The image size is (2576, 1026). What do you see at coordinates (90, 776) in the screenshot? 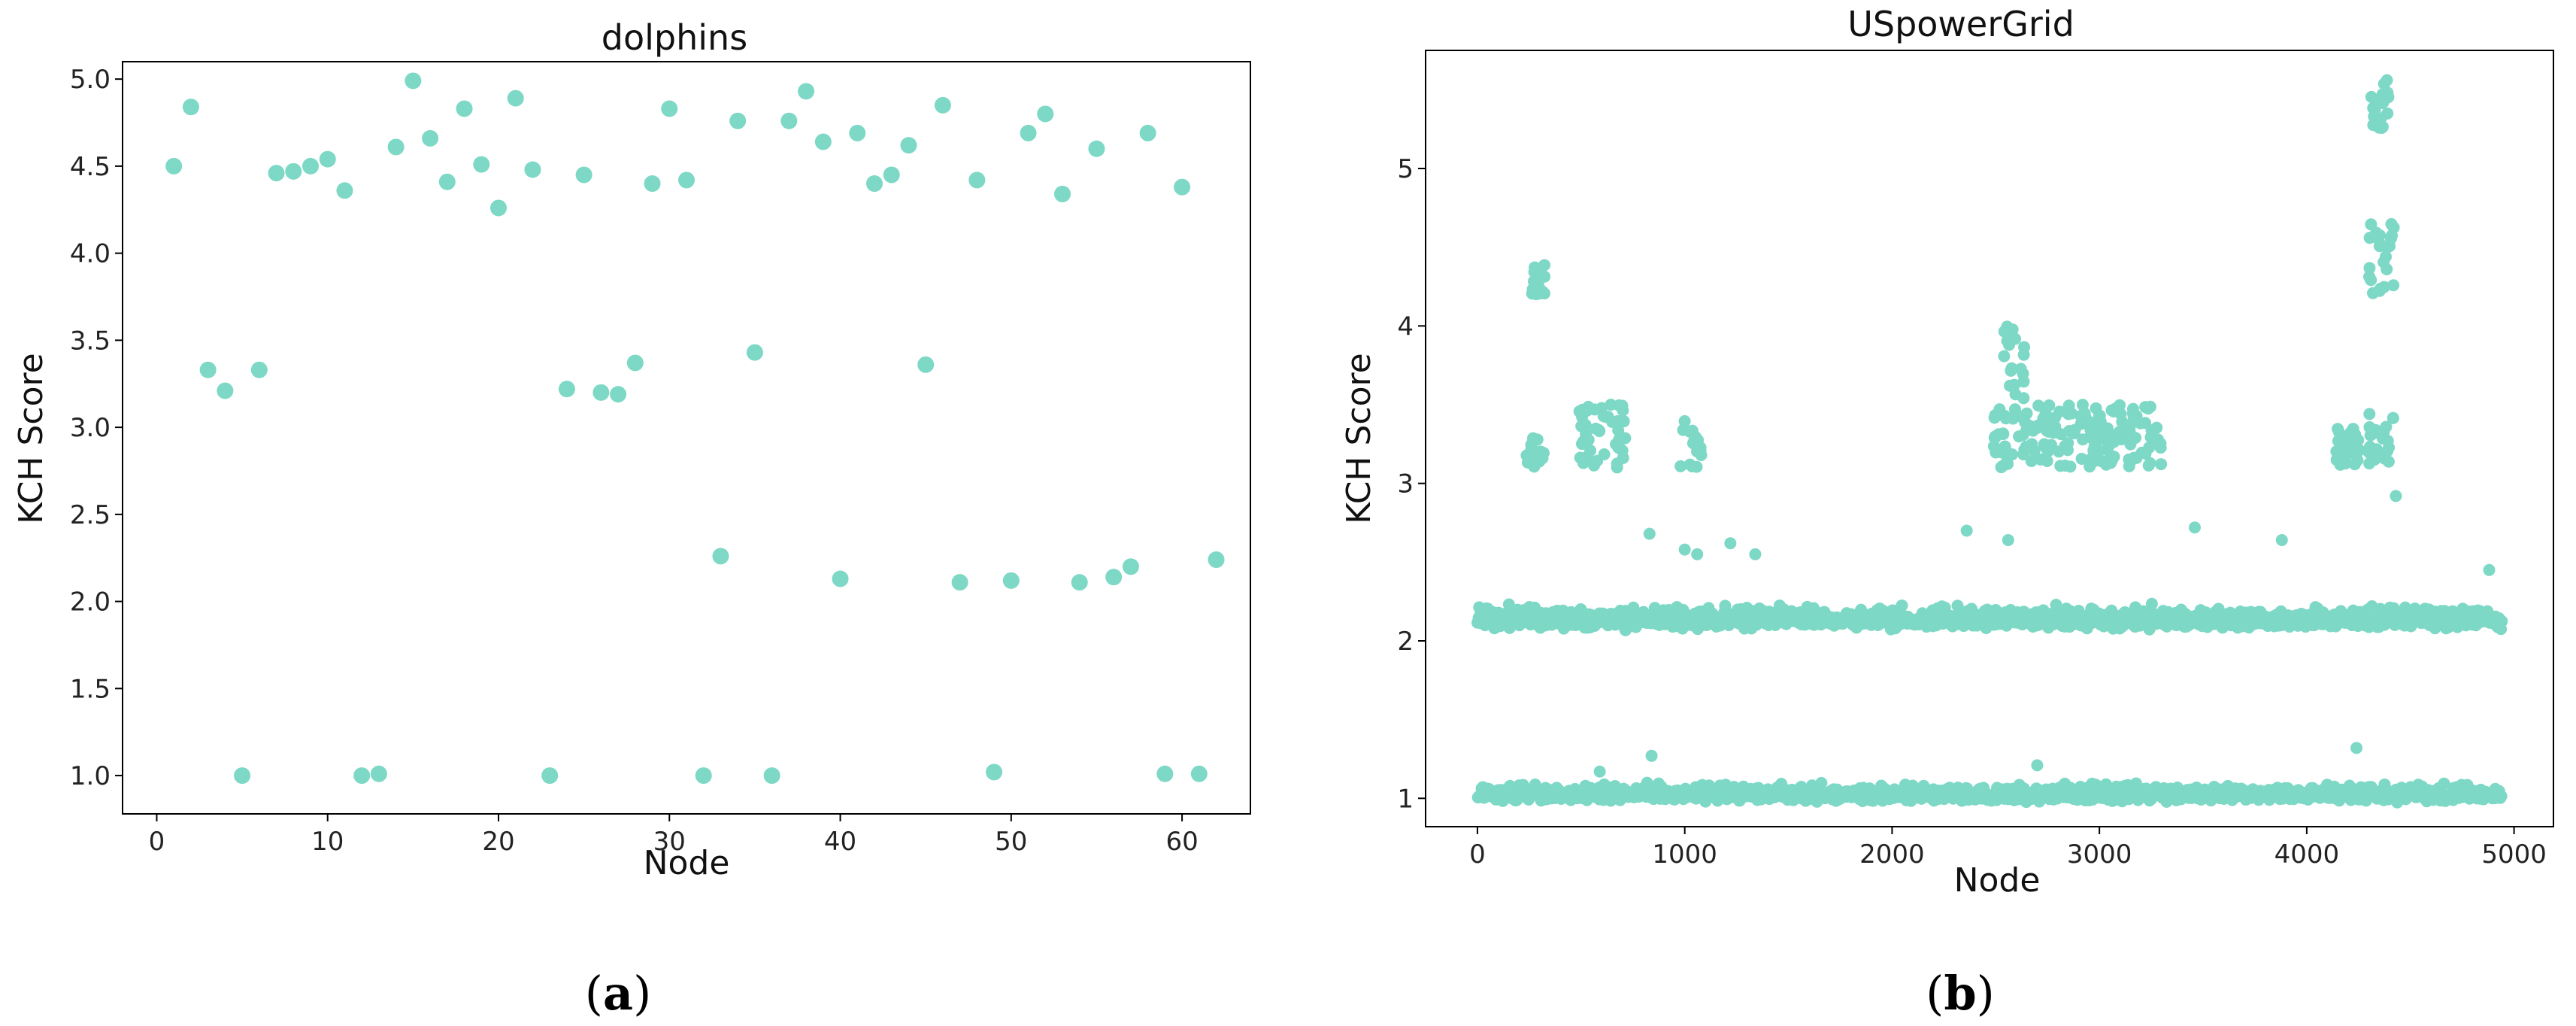
I see `y-tick-label: 1.0` at bounding box center [90, 776].